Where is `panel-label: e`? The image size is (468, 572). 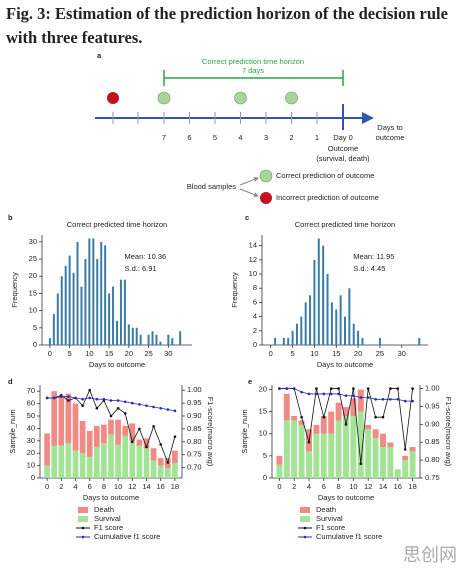
panel-label: e is located at coordinates (250, 381).